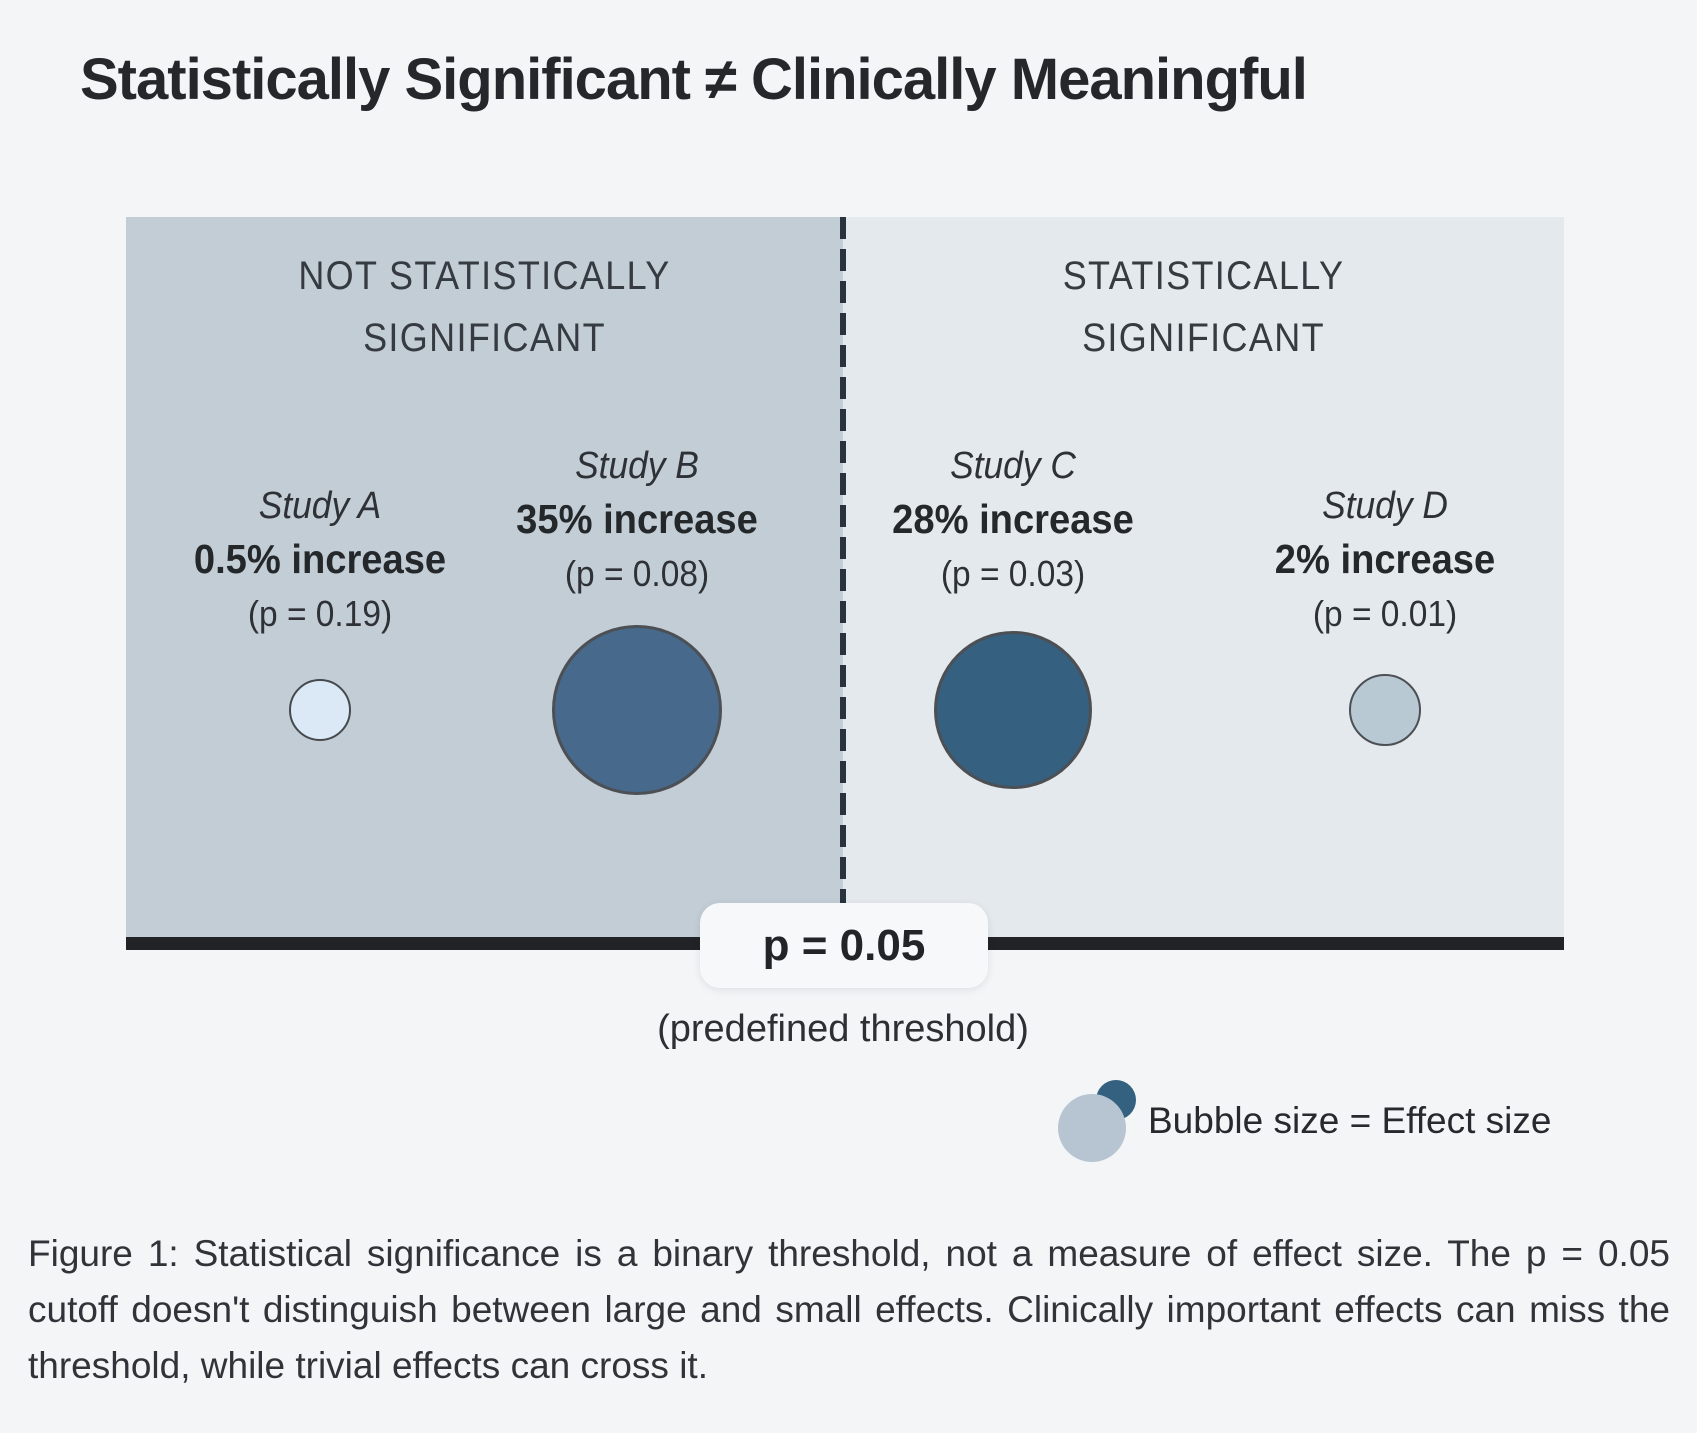  Describe the element at coordinates (1092, 1128) in the screenshot. I see `legend-large-bubble-icon` at that location.